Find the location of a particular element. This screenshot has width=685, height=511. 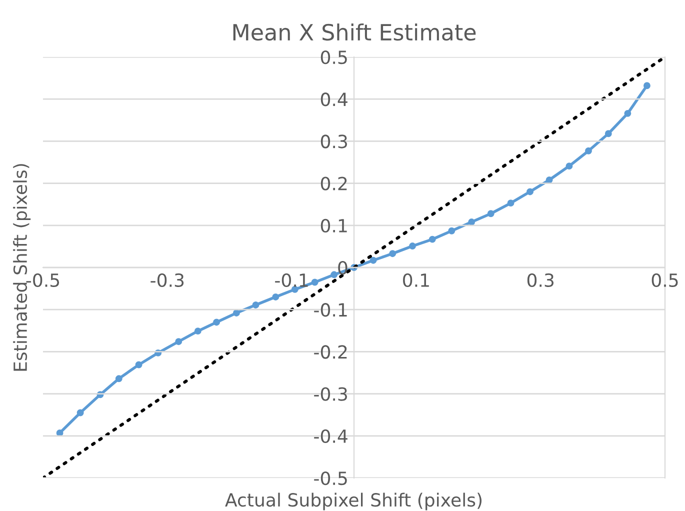

x-axis-title: Actual Subpixel Shift (pixels) is located at coordinates (353, 501).